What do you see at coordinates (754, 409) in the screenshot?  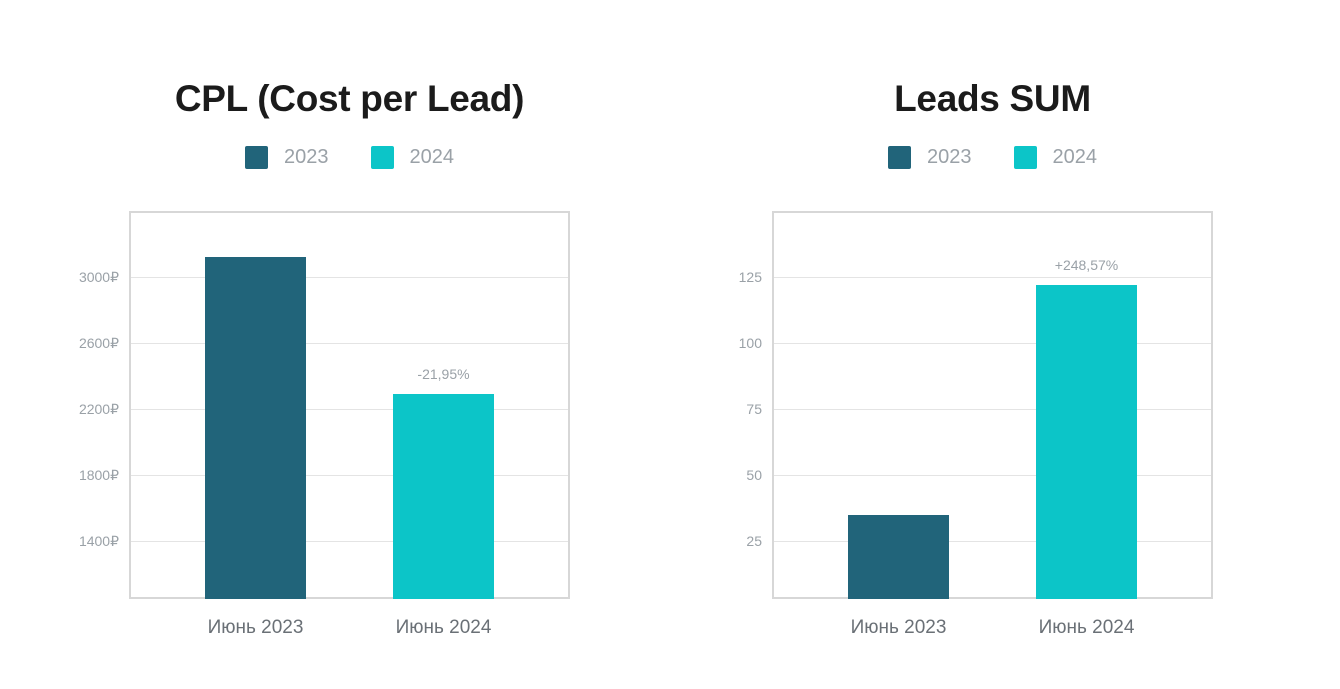 I see `y-tick-label: 75` at bounding box center [754, 409].